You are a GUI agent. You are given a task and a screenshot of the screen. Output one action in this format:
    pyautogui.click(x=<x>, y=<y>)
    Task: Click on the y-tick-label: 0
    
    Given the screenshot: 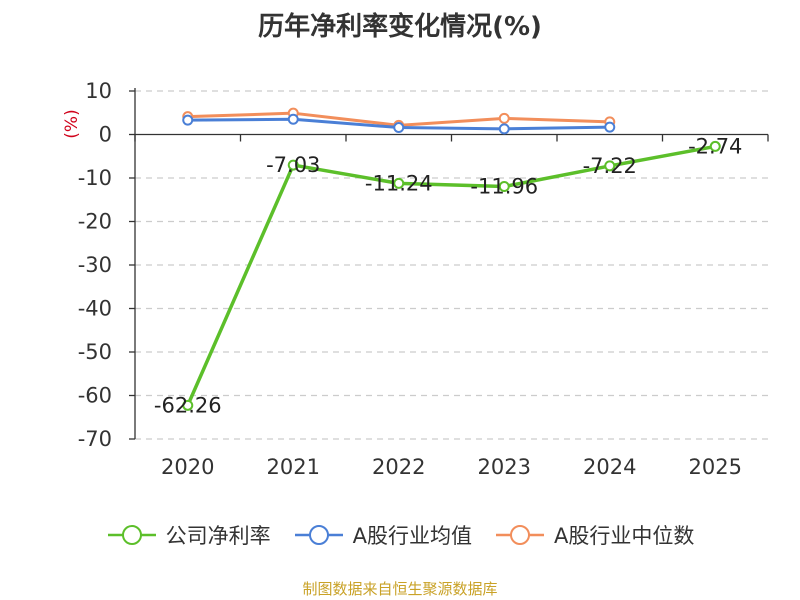 What is the action you would take?
    pyautogui.click(x=105, y=135)
    